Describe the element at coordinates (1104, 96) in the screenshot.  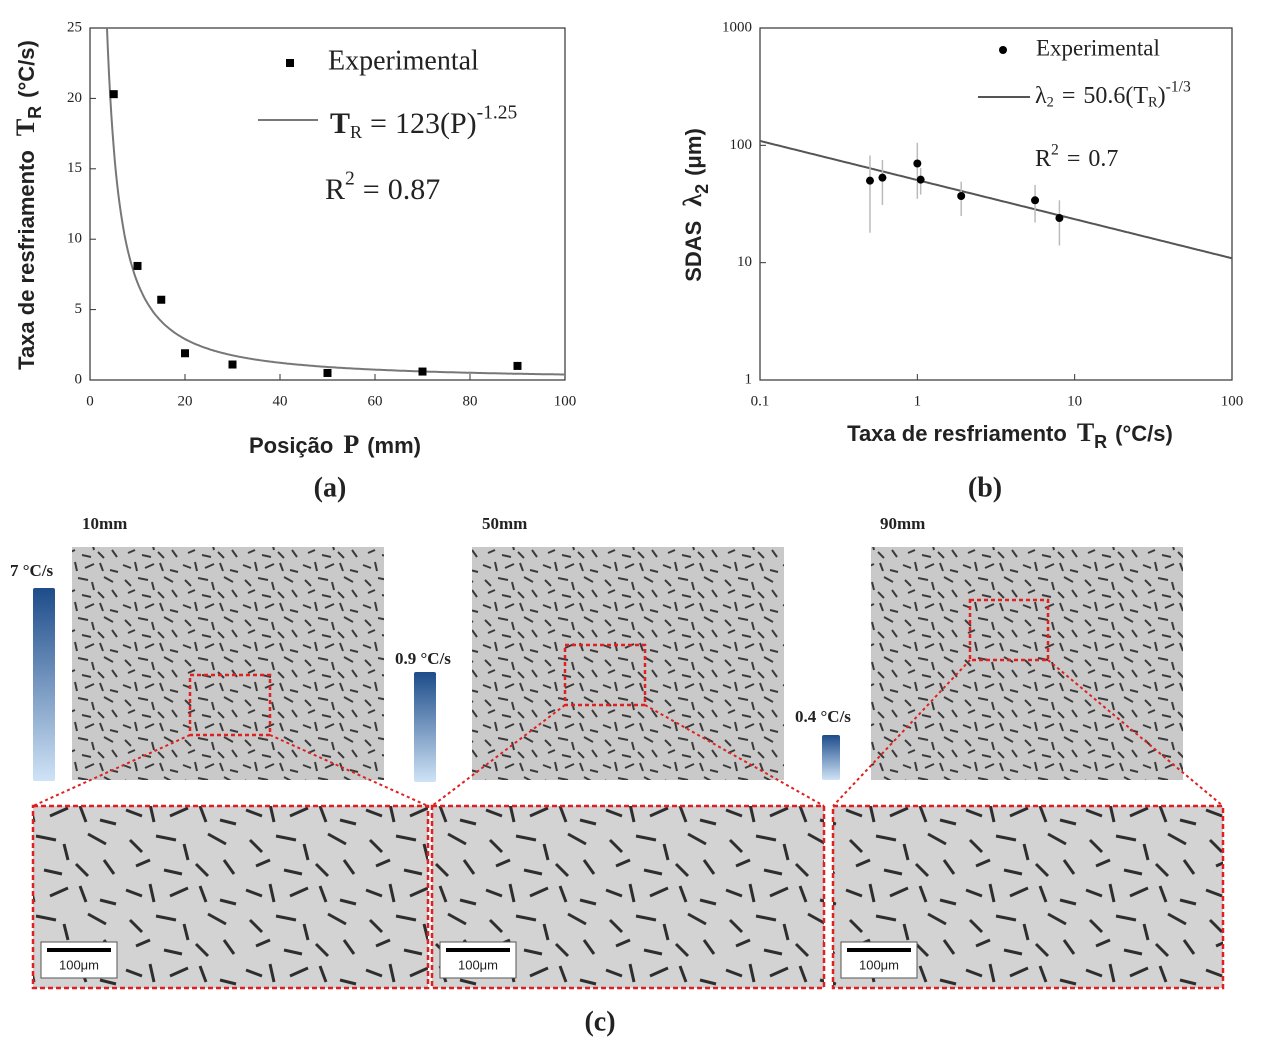
I see `fit-equation-part: 50.6` at that location.